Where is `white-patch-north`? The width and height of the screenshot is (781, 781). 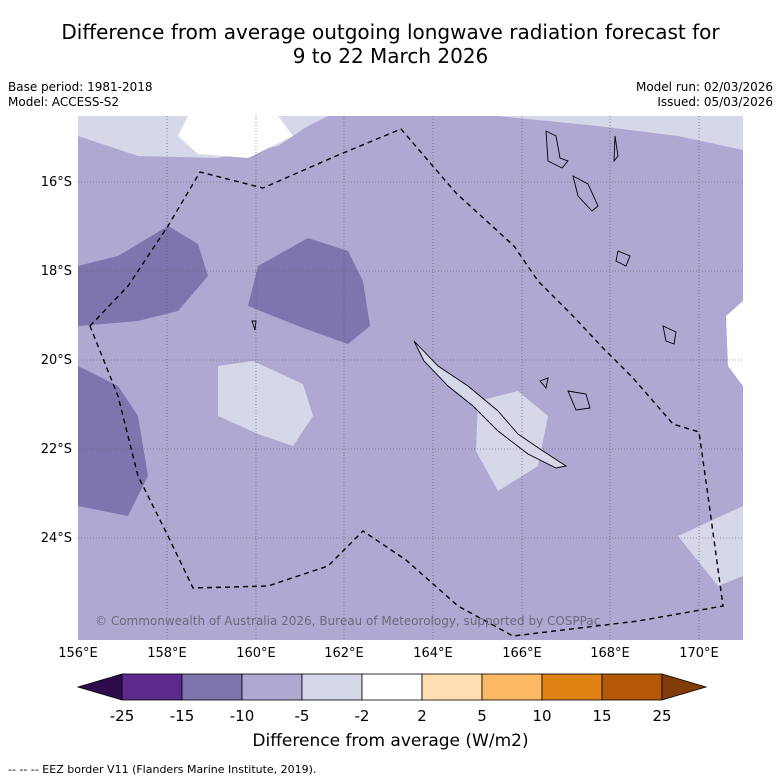
white-patch-north is located at coordinates (235, 137).